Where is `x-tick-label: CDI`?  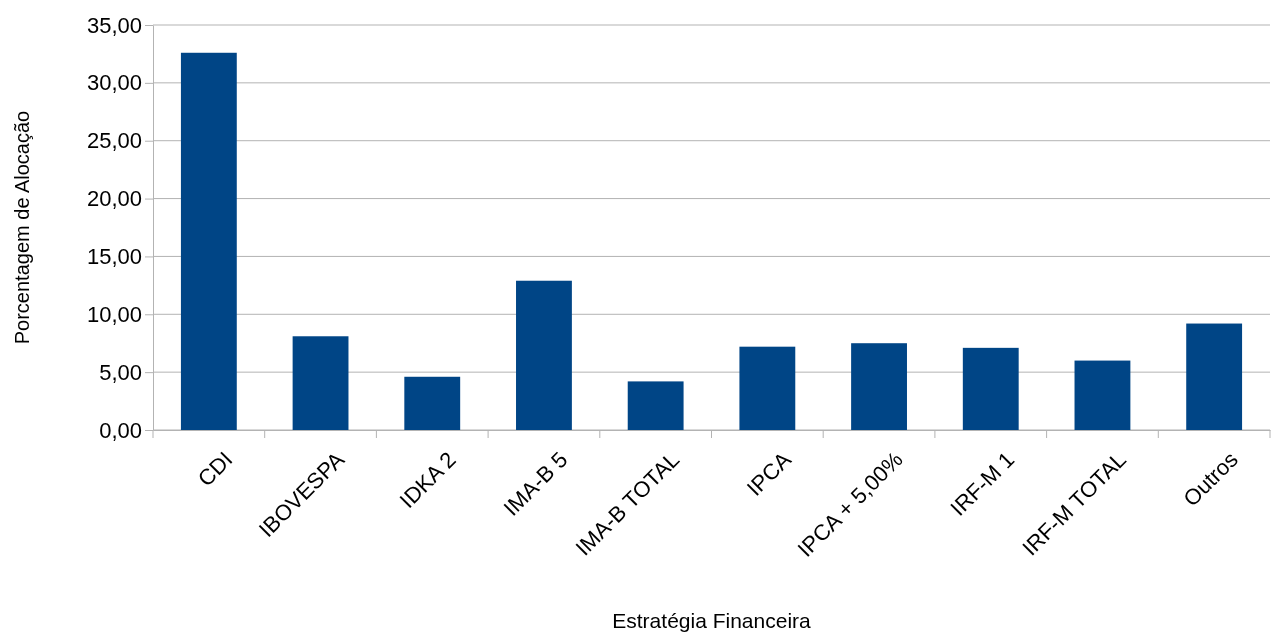 x-tick-label: CDI is located at coordinates (215, 469).